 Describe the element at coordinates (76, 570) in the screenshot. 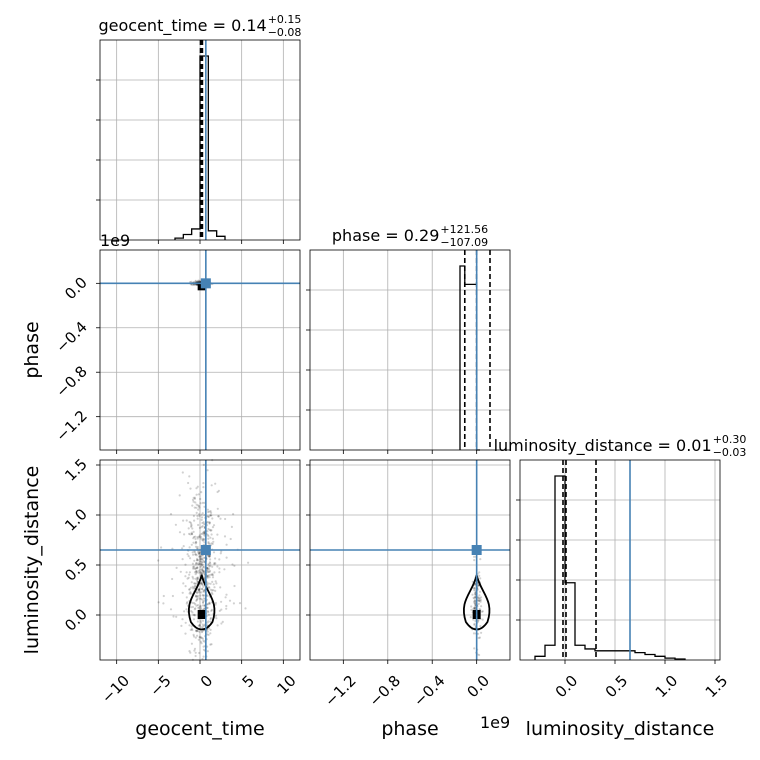

I see `tick-label-y-luminosity-distance-1: 0.5` at that location.